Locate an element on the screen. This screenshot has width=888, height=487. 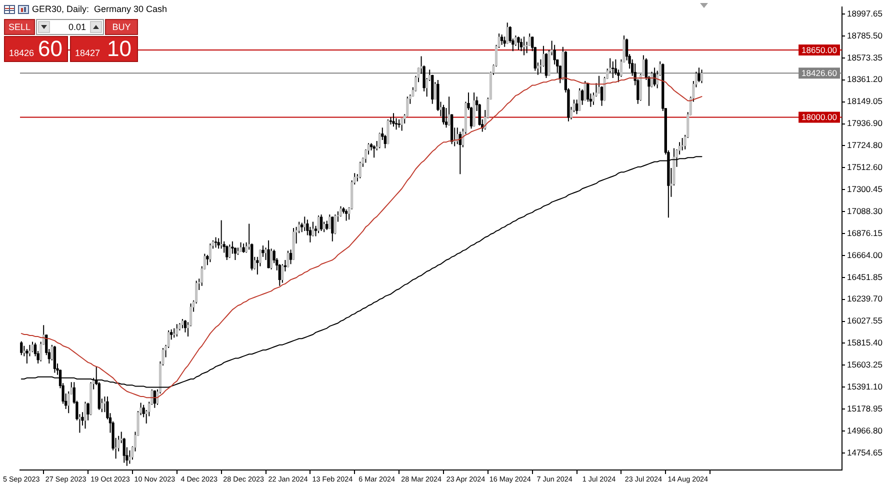
y-tick-label: 16664.00 is located at coordinates (865, 255).